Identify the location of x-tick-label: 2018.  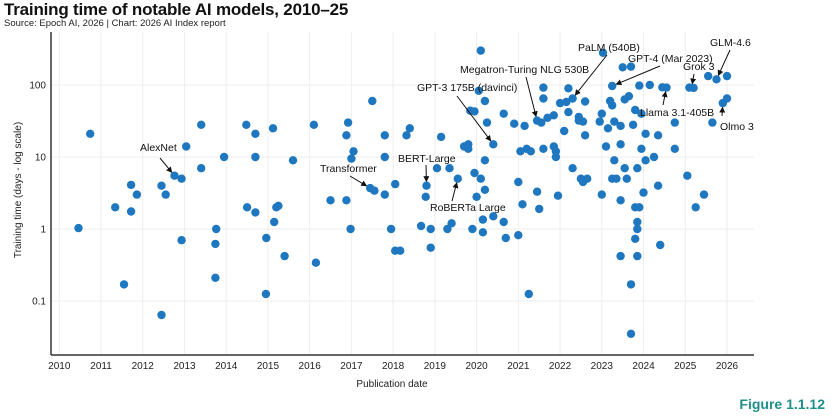
(393, 366).